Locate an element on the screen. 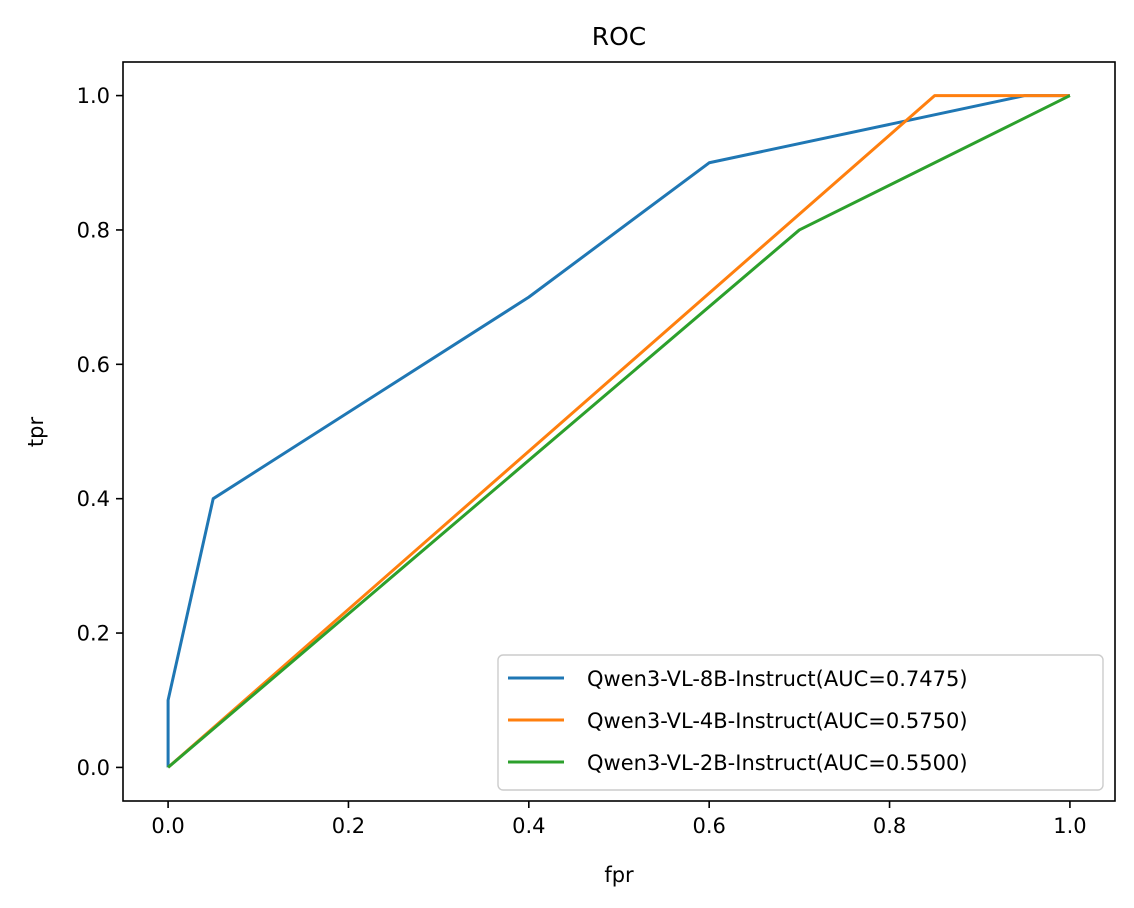 The height and width of the screenshot is (908, 1134). x-tick-label: 0.4 is located at coordinates (528, 826).